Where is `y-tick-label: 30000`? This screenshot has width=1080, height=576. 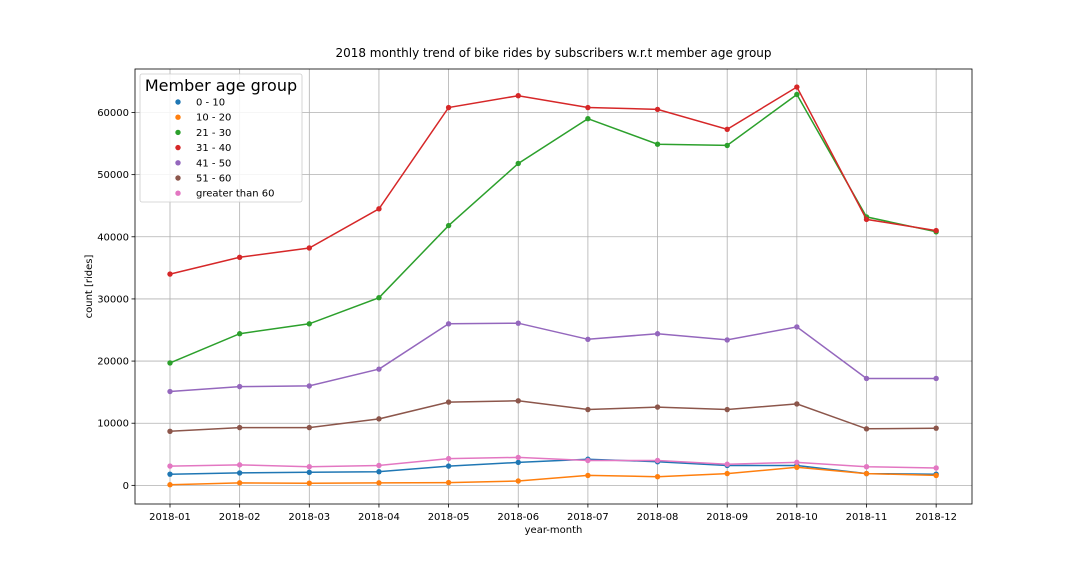 y-tick-label: 30000 is located at coordinates (113, 299).